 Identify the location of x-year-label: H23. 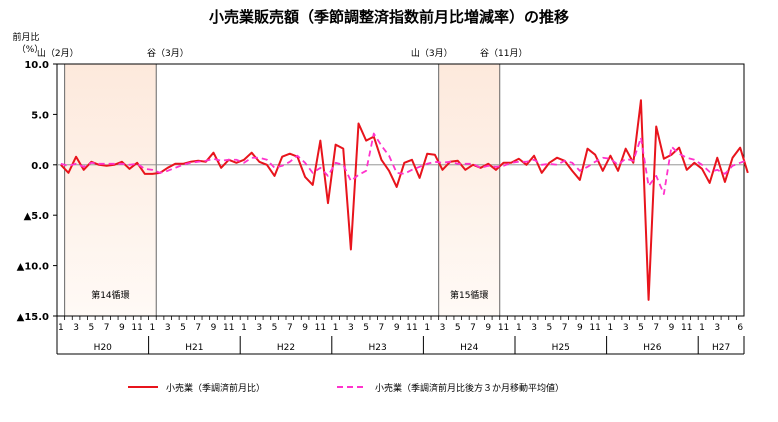
(377, 348).